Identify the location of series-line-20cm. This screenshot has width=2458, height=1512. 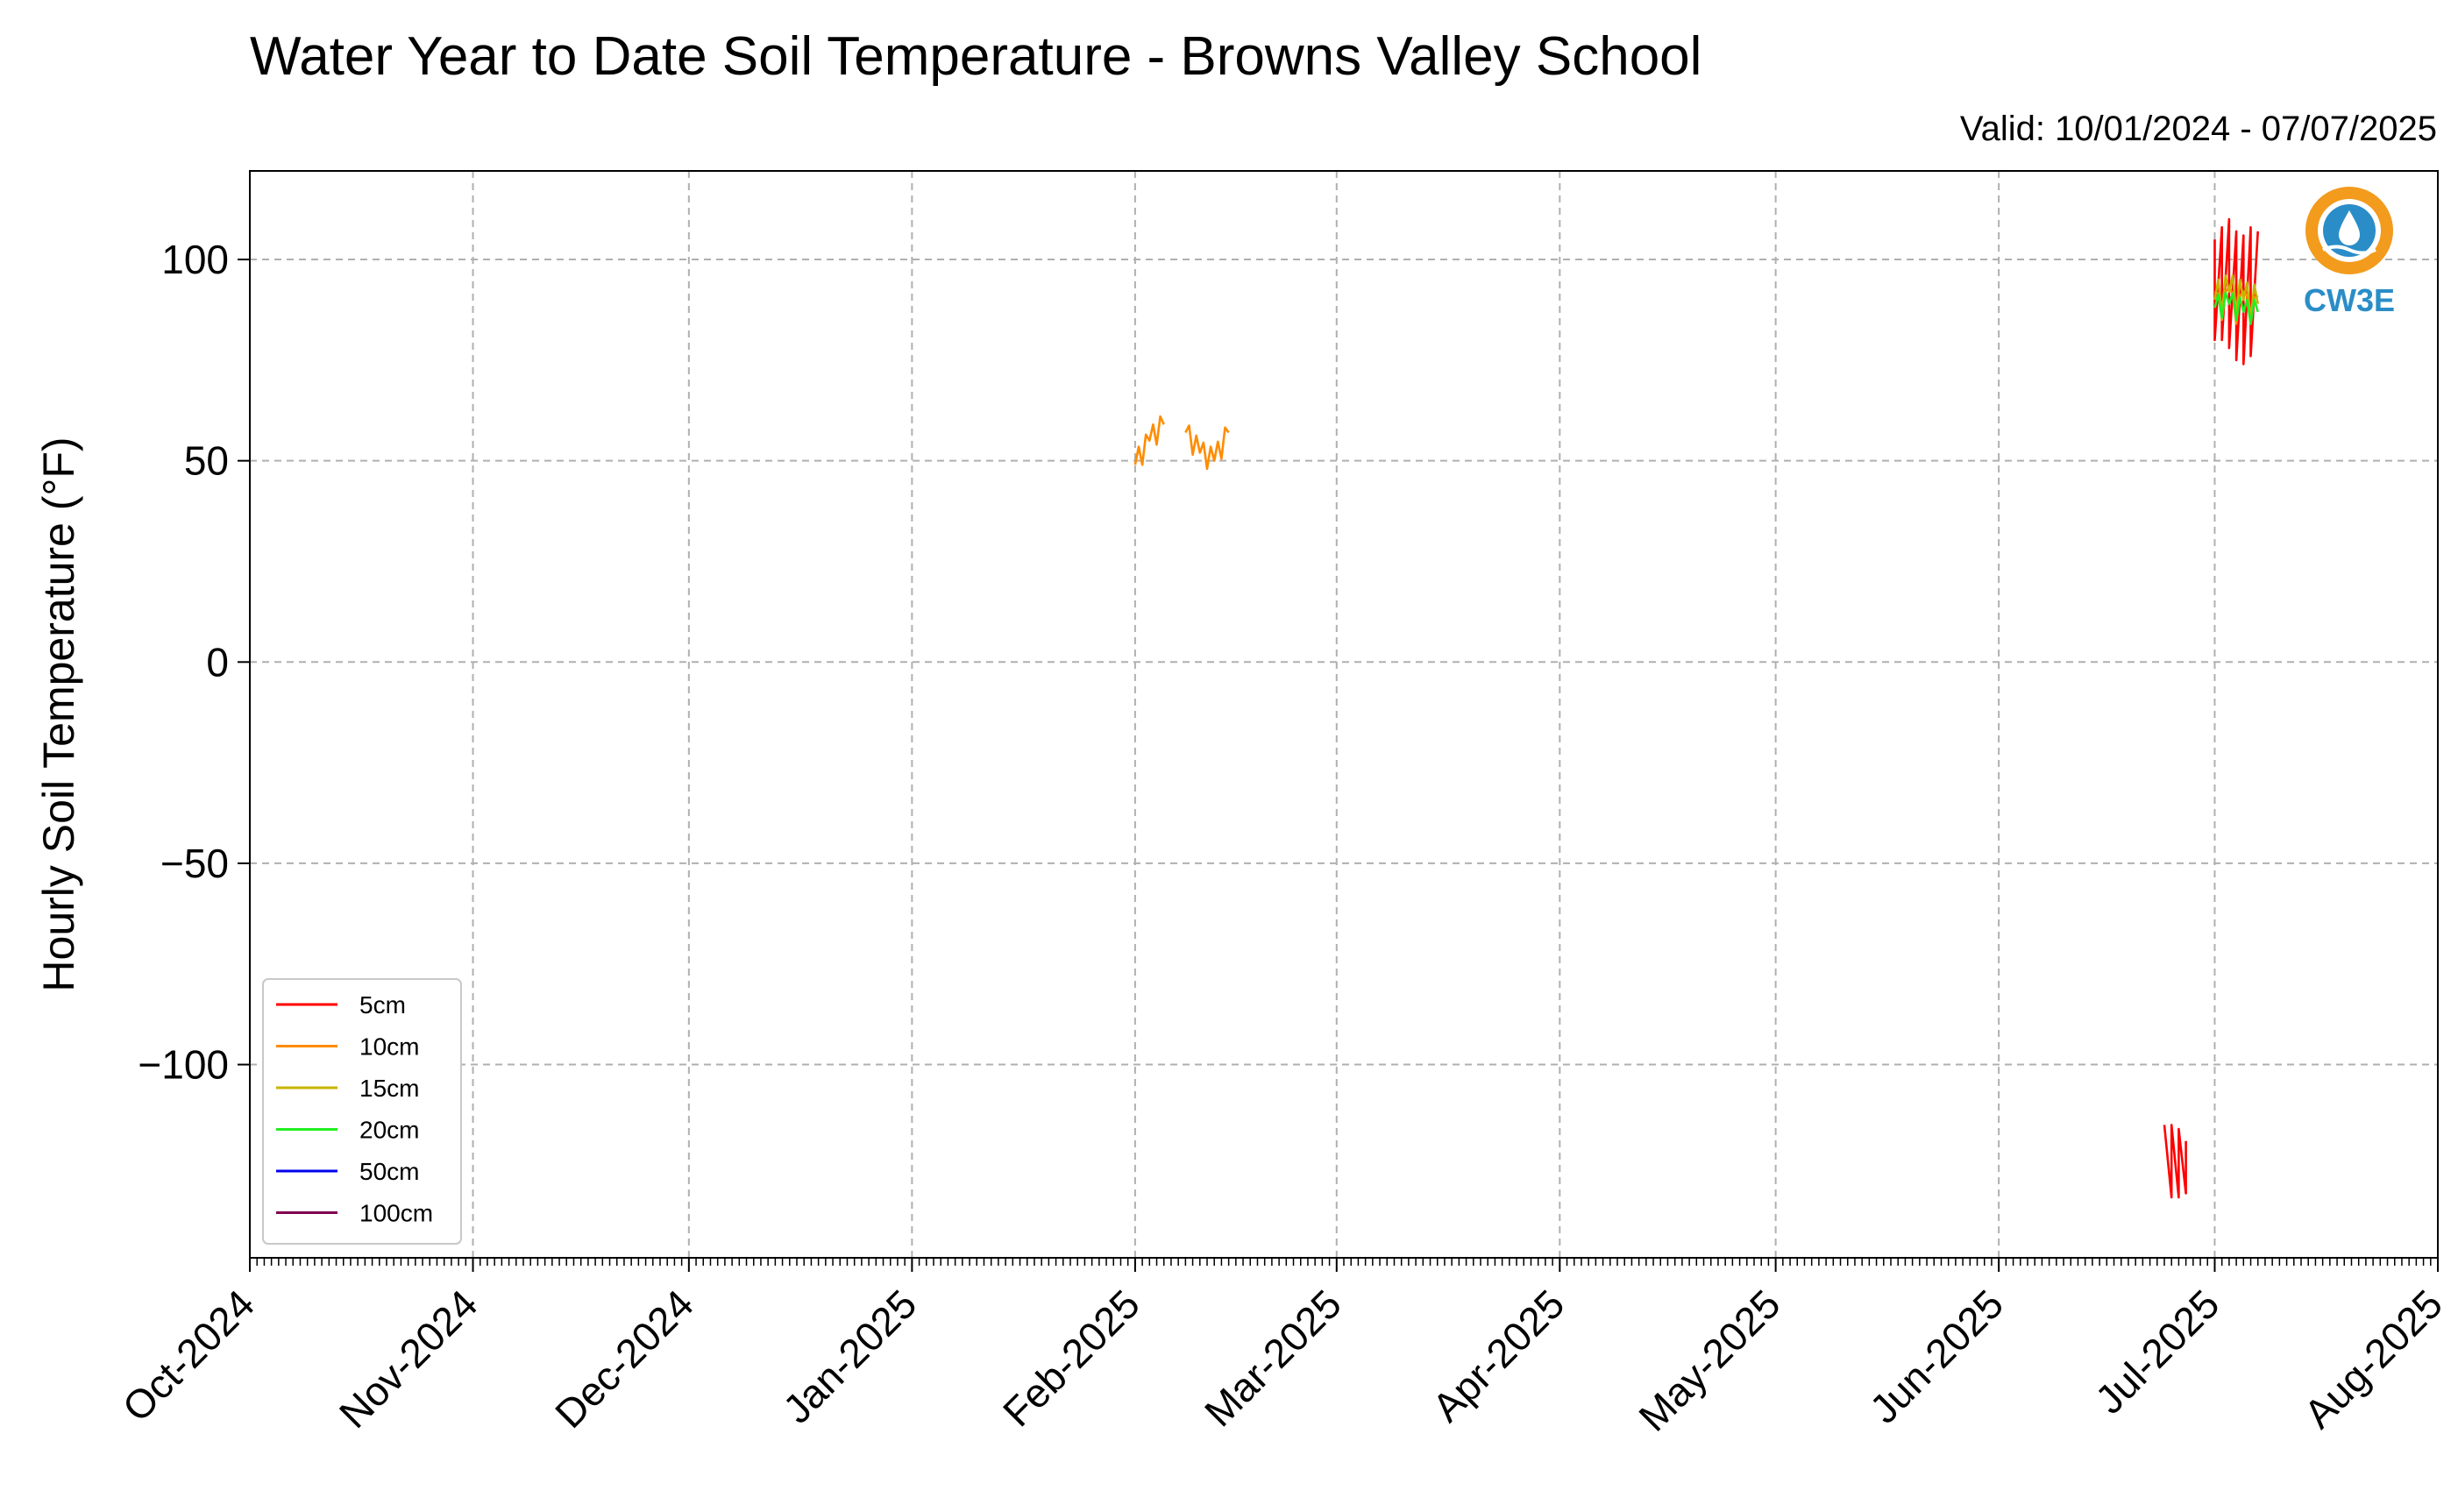
(2236, 308).